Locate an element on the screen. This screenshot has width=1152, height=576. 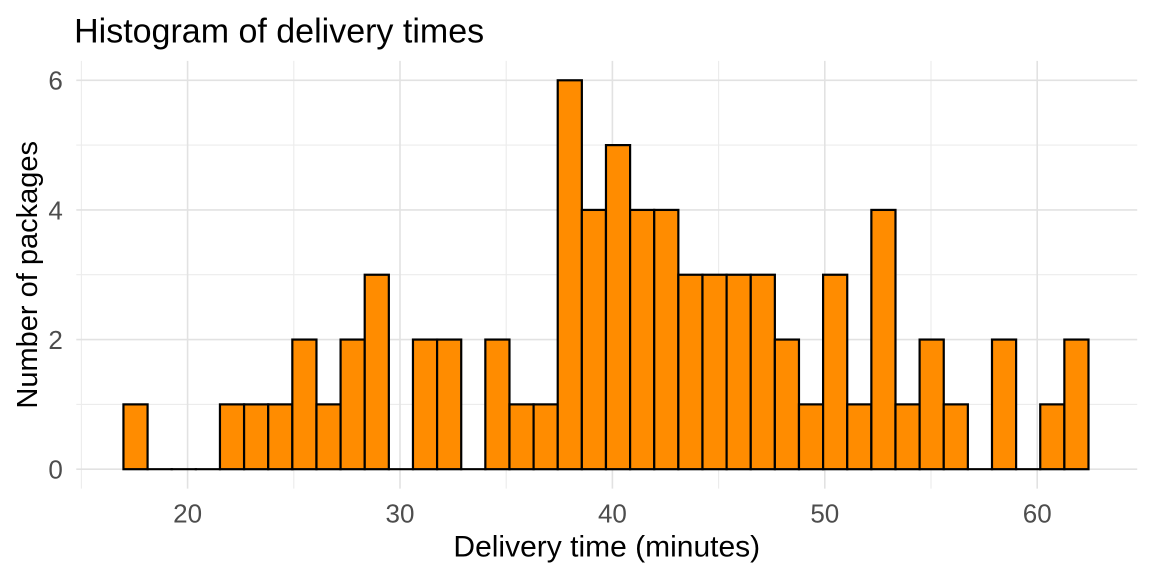
svg-text: Number of packages is located at coordinates (28, 275).